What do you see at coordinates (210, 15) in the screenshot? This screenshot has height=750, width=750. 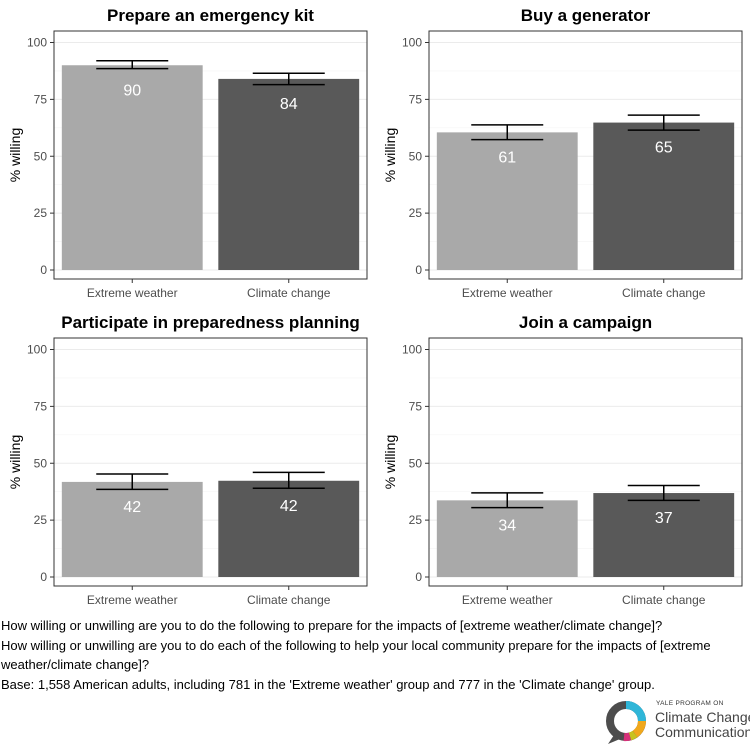 I see `chart-title: Prepare an emergency kit` at bounding box center [210, 15].